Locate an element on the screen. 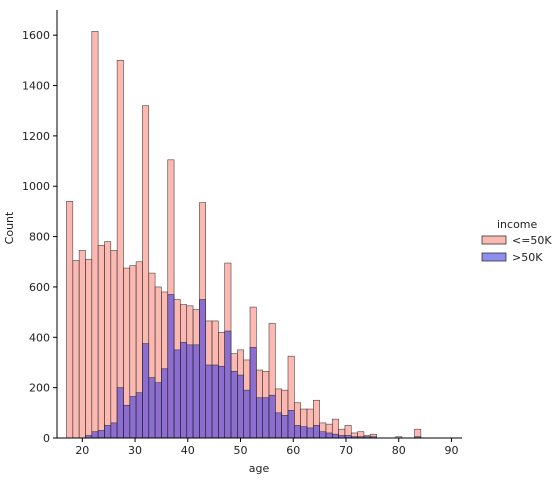 The height and width of the screenshot is (485, 558). y-axis-label: Count is located at coordinates (9, 227).